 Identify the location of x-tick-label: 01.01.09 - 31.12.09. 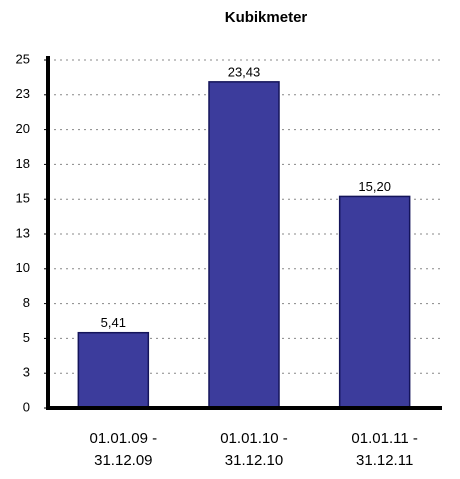
(123, 449).